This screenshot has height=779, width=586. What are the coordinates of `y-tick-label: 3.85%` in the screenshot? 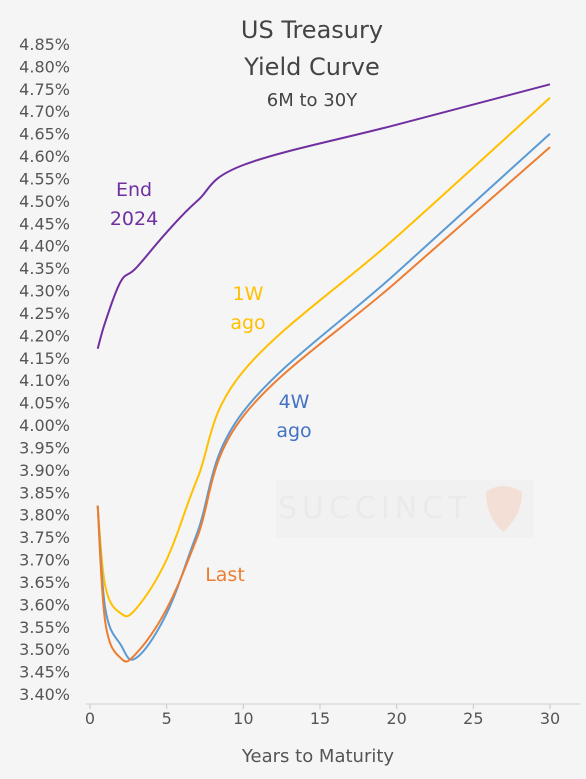 It's located at (44, 492).